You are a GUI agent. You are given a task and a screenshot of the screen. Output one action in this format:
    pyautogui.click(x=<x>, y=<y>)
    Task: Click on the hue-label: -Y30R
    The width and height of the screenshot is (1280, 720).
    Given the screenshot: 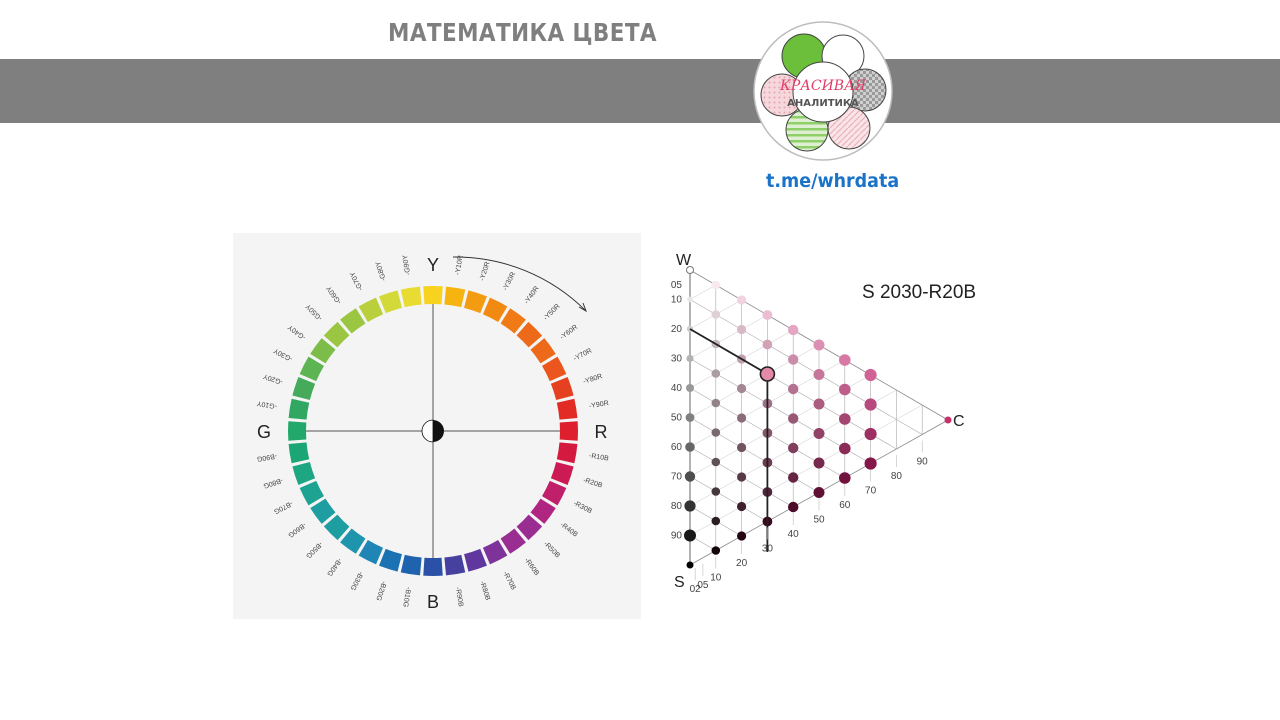 What is the action you would take?
    pyautogui.click(x=509, y=281)
    